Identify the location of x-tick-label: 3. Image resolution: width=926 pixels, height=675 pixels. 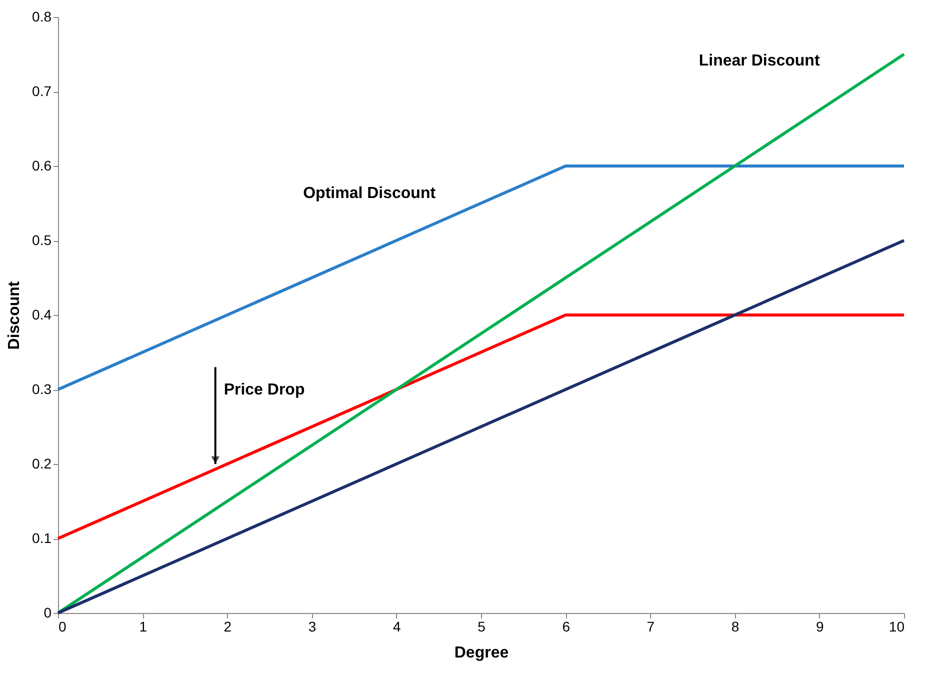
(312, 626).